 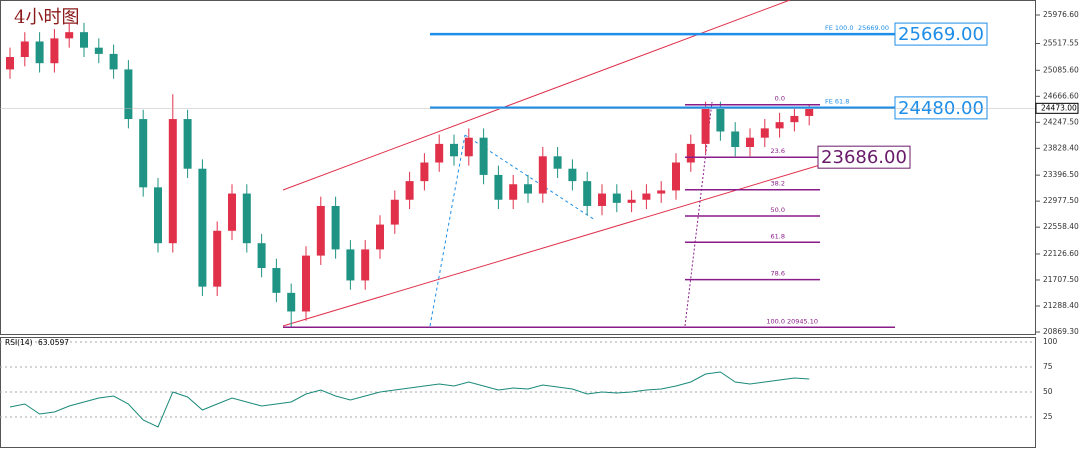 I want to click on fib-level: 38.2, so click(x=778, y=184).